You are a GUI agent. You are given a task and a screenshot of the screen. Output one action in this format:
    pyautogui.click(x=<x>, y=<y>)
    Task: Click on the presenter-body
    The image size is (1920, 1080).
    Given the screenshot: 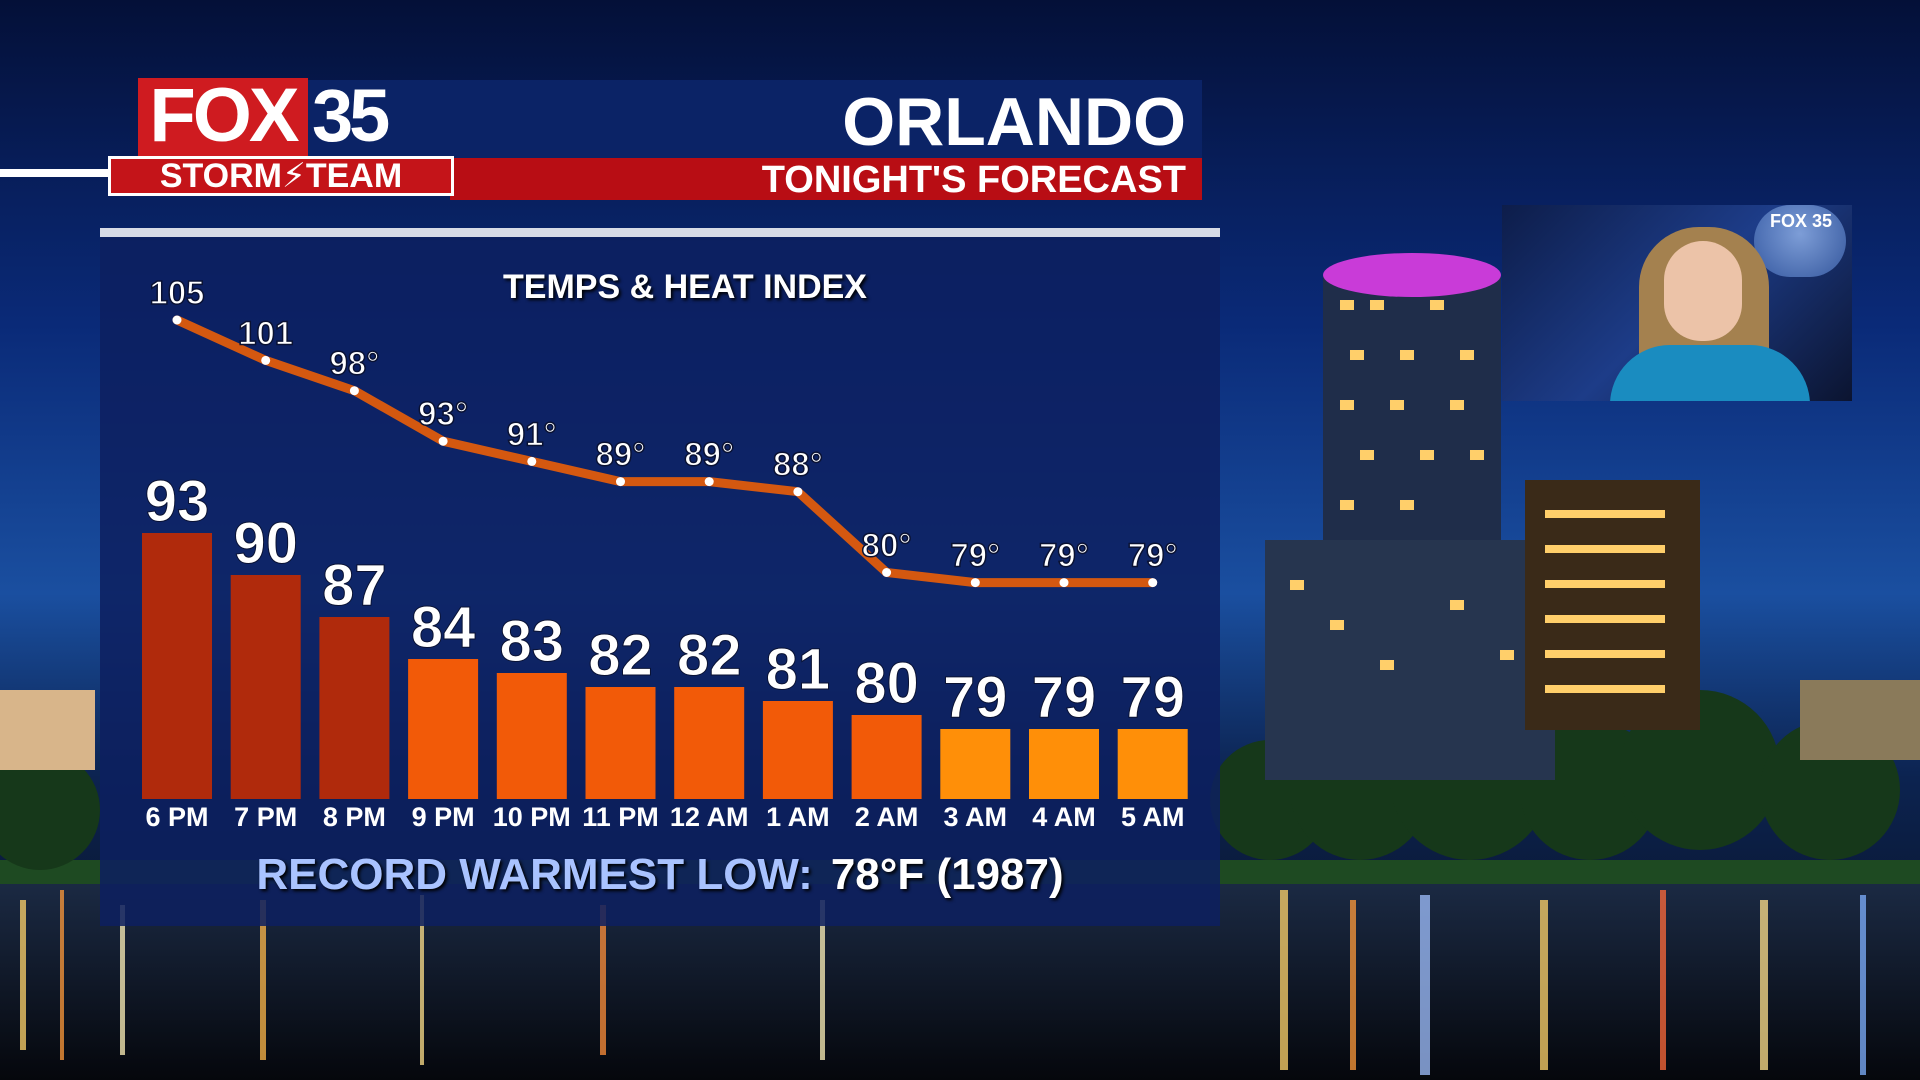 What is the action you would take?
    pyautogui.click(x=1710, y=373)
    